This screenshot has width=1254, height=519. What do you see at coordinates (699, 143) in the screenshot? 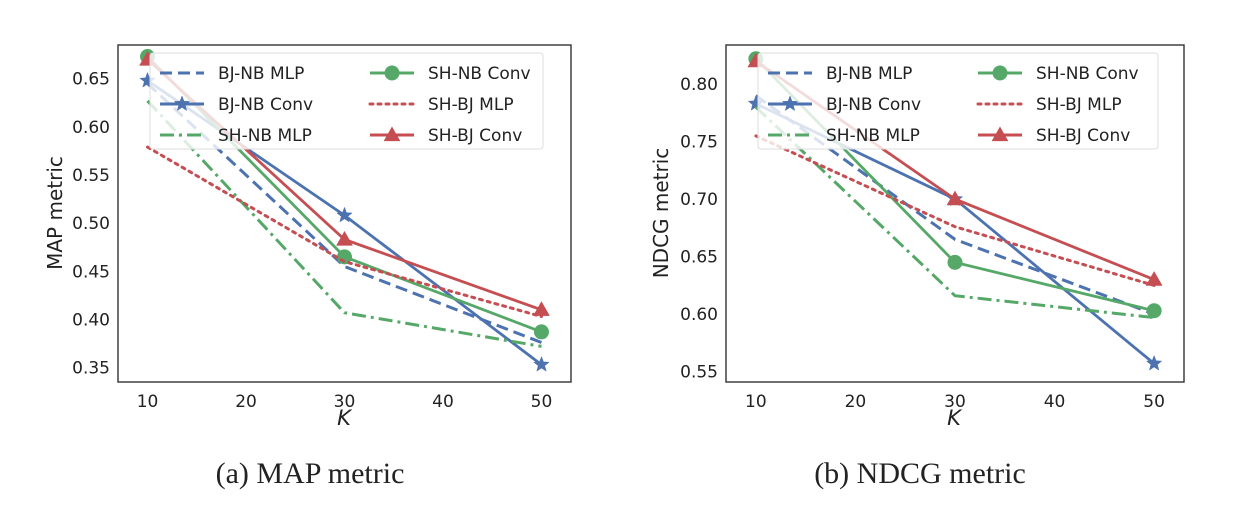
I see `y-tick-label: 0.75` at bounding box center [699, 143].